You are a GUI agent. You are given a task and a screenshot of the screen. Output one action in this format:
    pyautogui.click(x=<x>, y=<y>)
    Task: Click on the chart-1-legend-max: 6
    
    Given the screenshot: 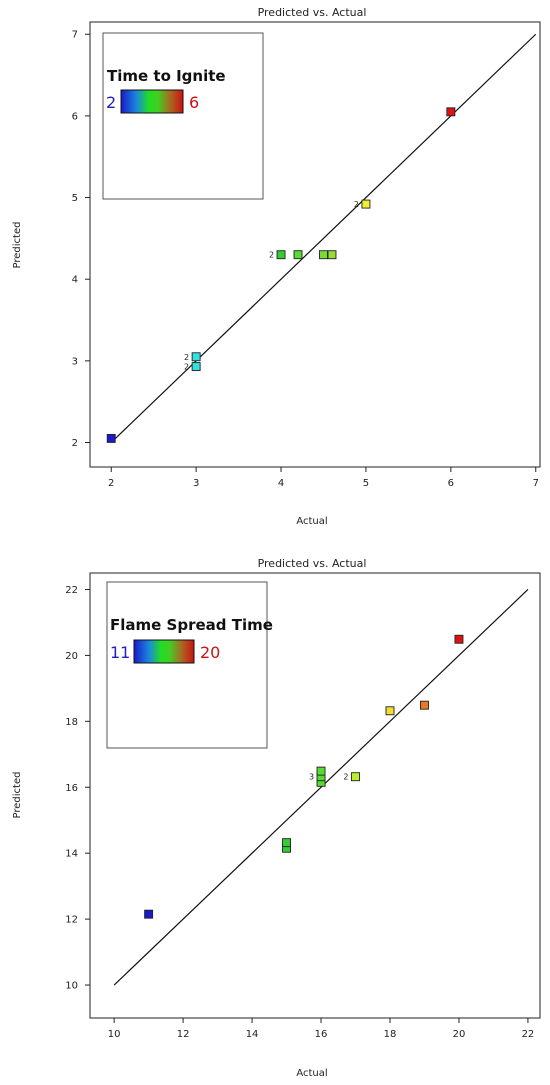 What is the action you would take?
    pyautogui.click(x=194, y=102)
    